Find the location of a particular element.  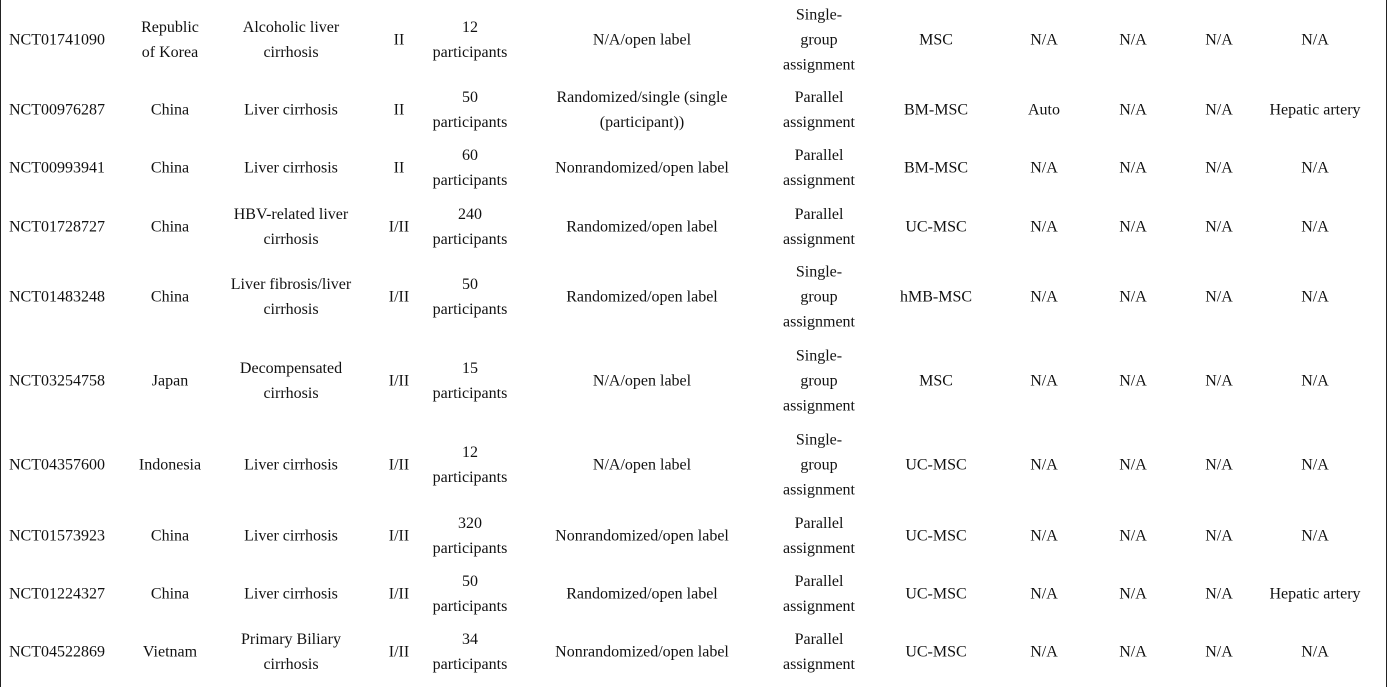

cell-trial-id: NCT01483248 is located at coordinates (57, 297).